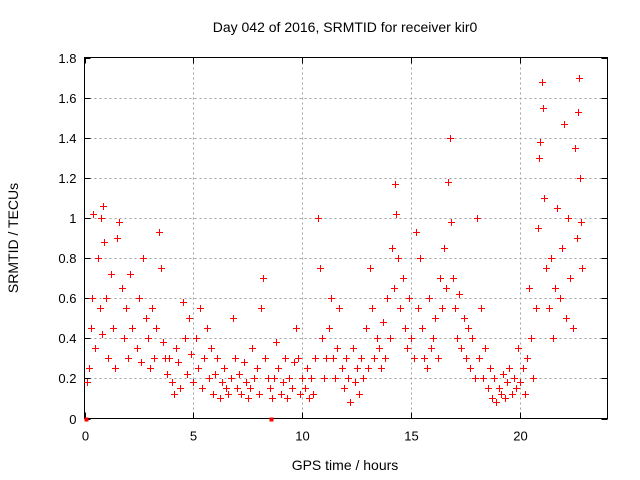  What do you see at coordinates (13, 238) in the screenshot?
I see `y-axis-label: SRMTID / TECUs` at bounding box center [13, 238].